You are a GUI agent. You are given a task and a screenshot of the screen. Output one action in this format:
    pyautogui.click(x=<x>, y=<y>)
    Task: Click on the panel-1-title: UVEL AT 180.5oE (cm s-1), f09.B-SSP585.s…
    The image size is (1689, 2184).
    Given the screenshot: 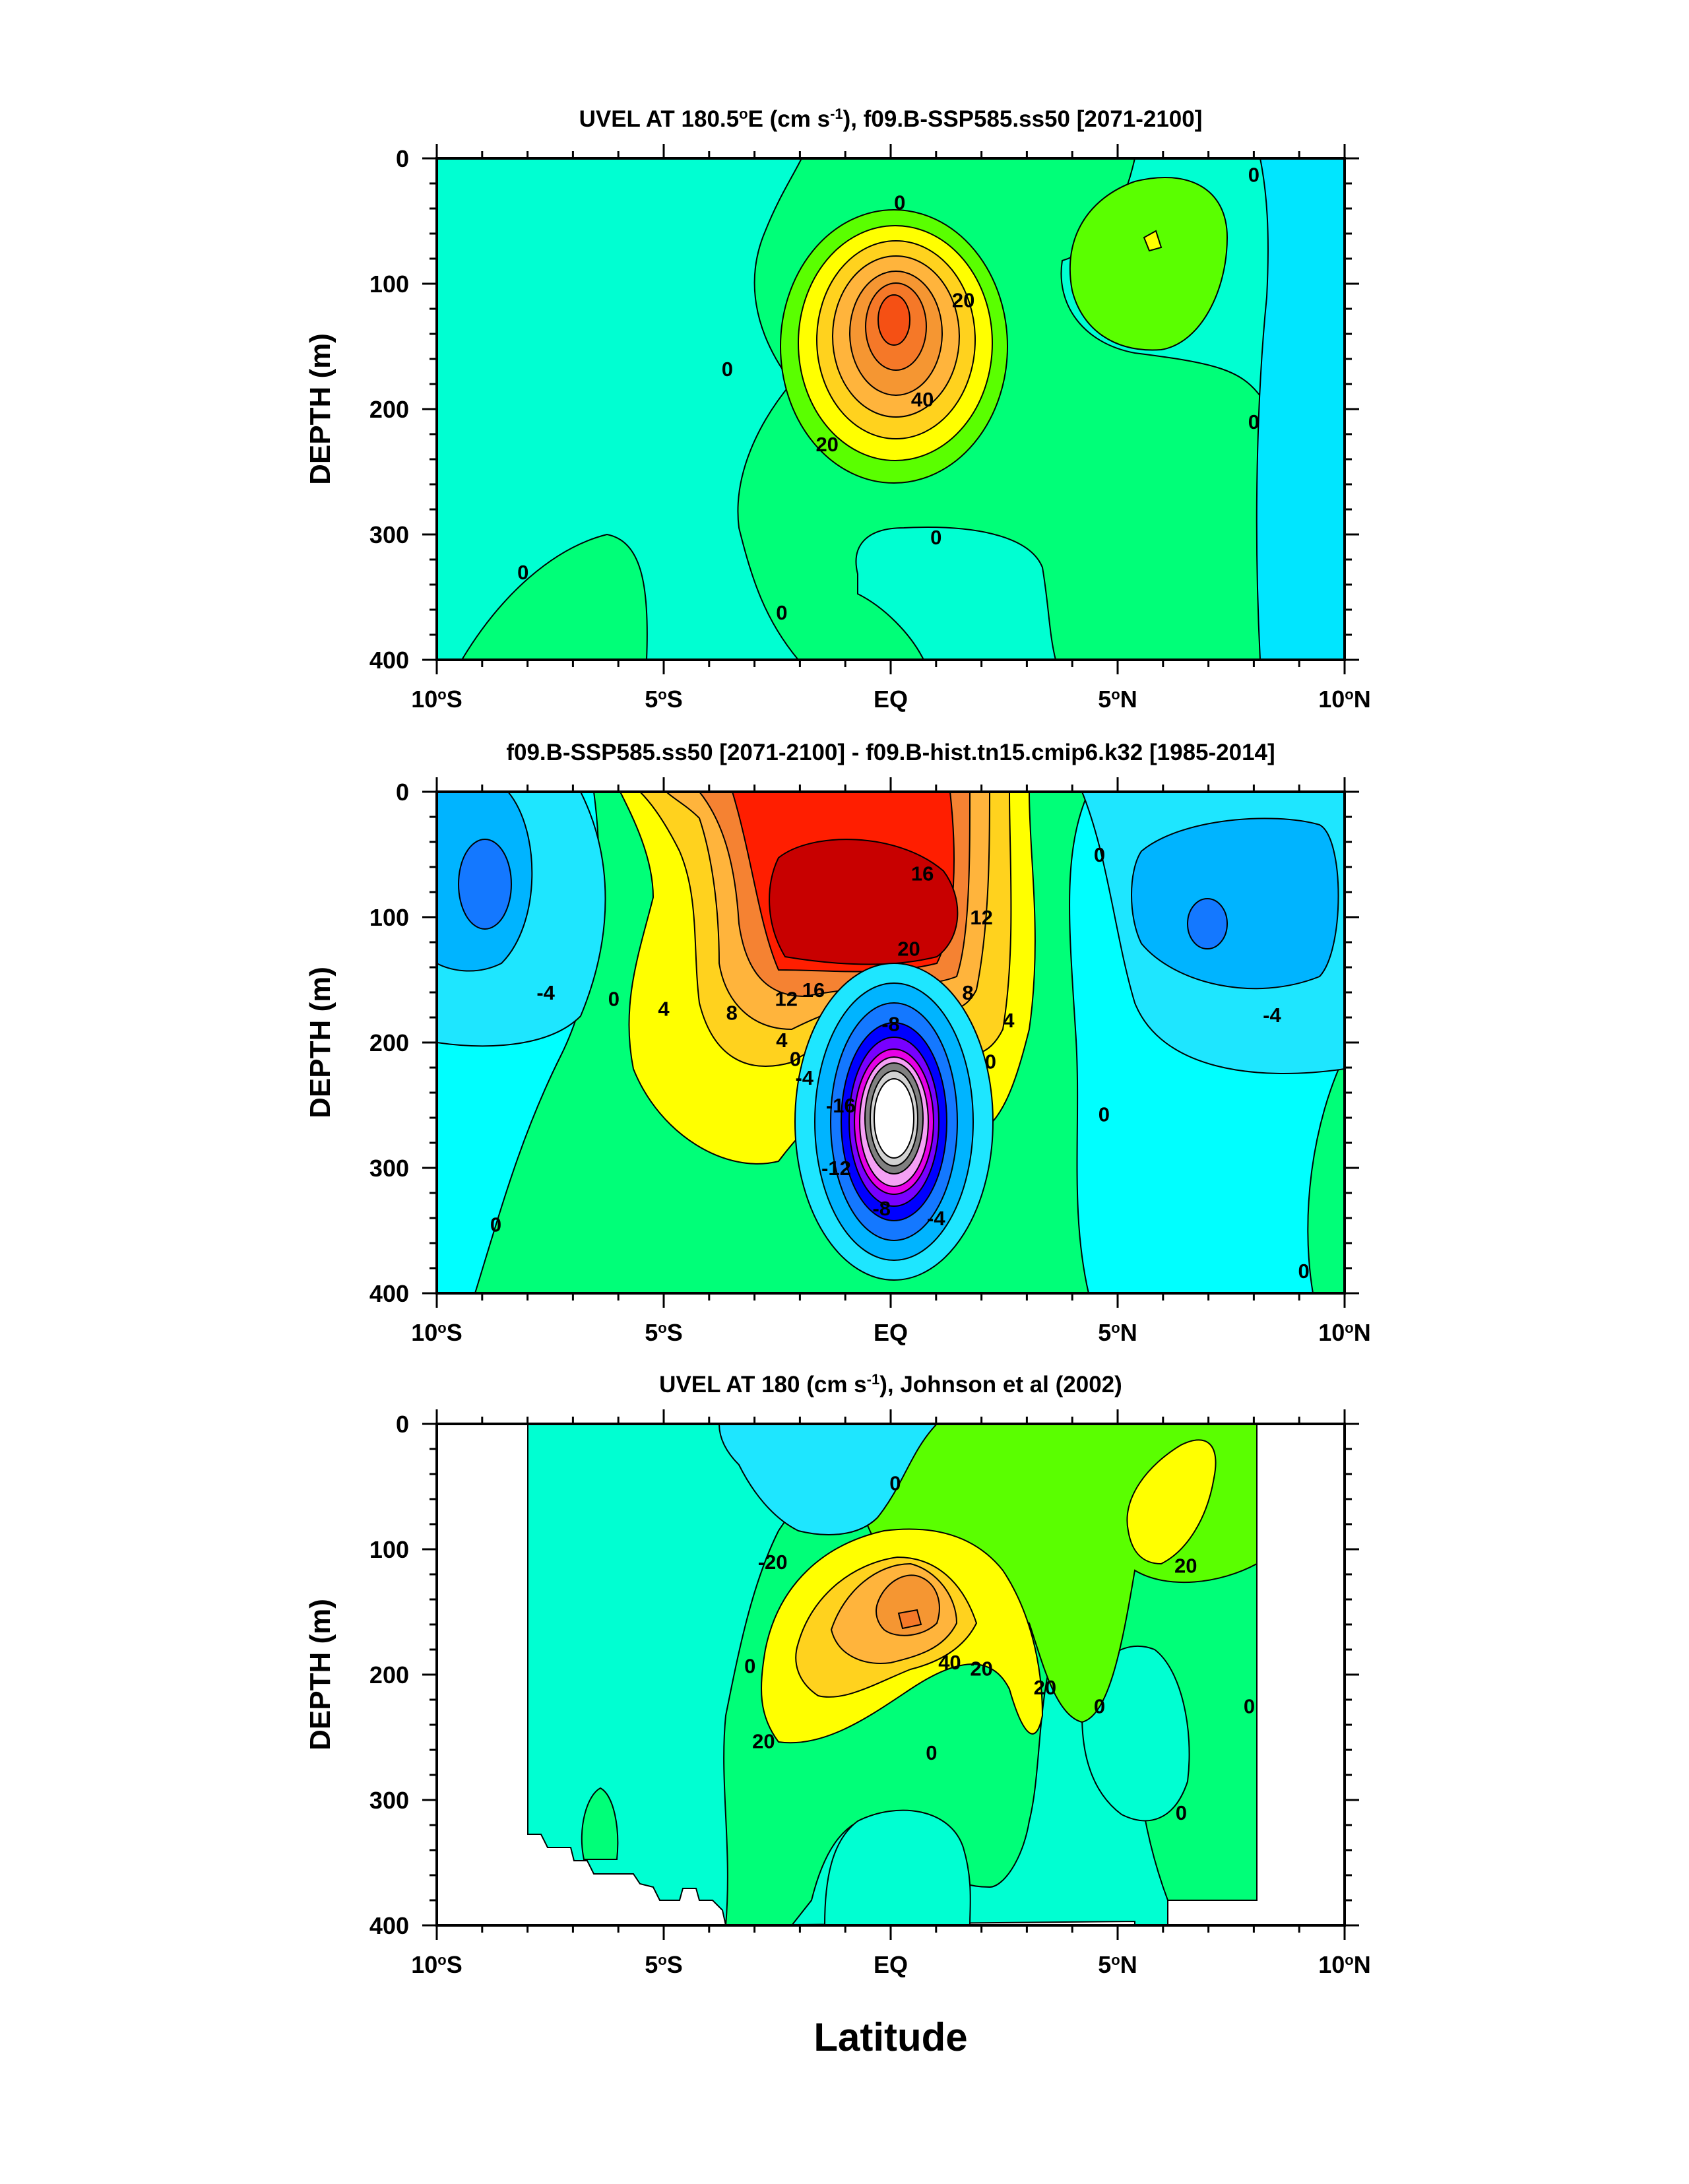 What is the action you would take?
    pyautogui.click(x=891, y=119)
    